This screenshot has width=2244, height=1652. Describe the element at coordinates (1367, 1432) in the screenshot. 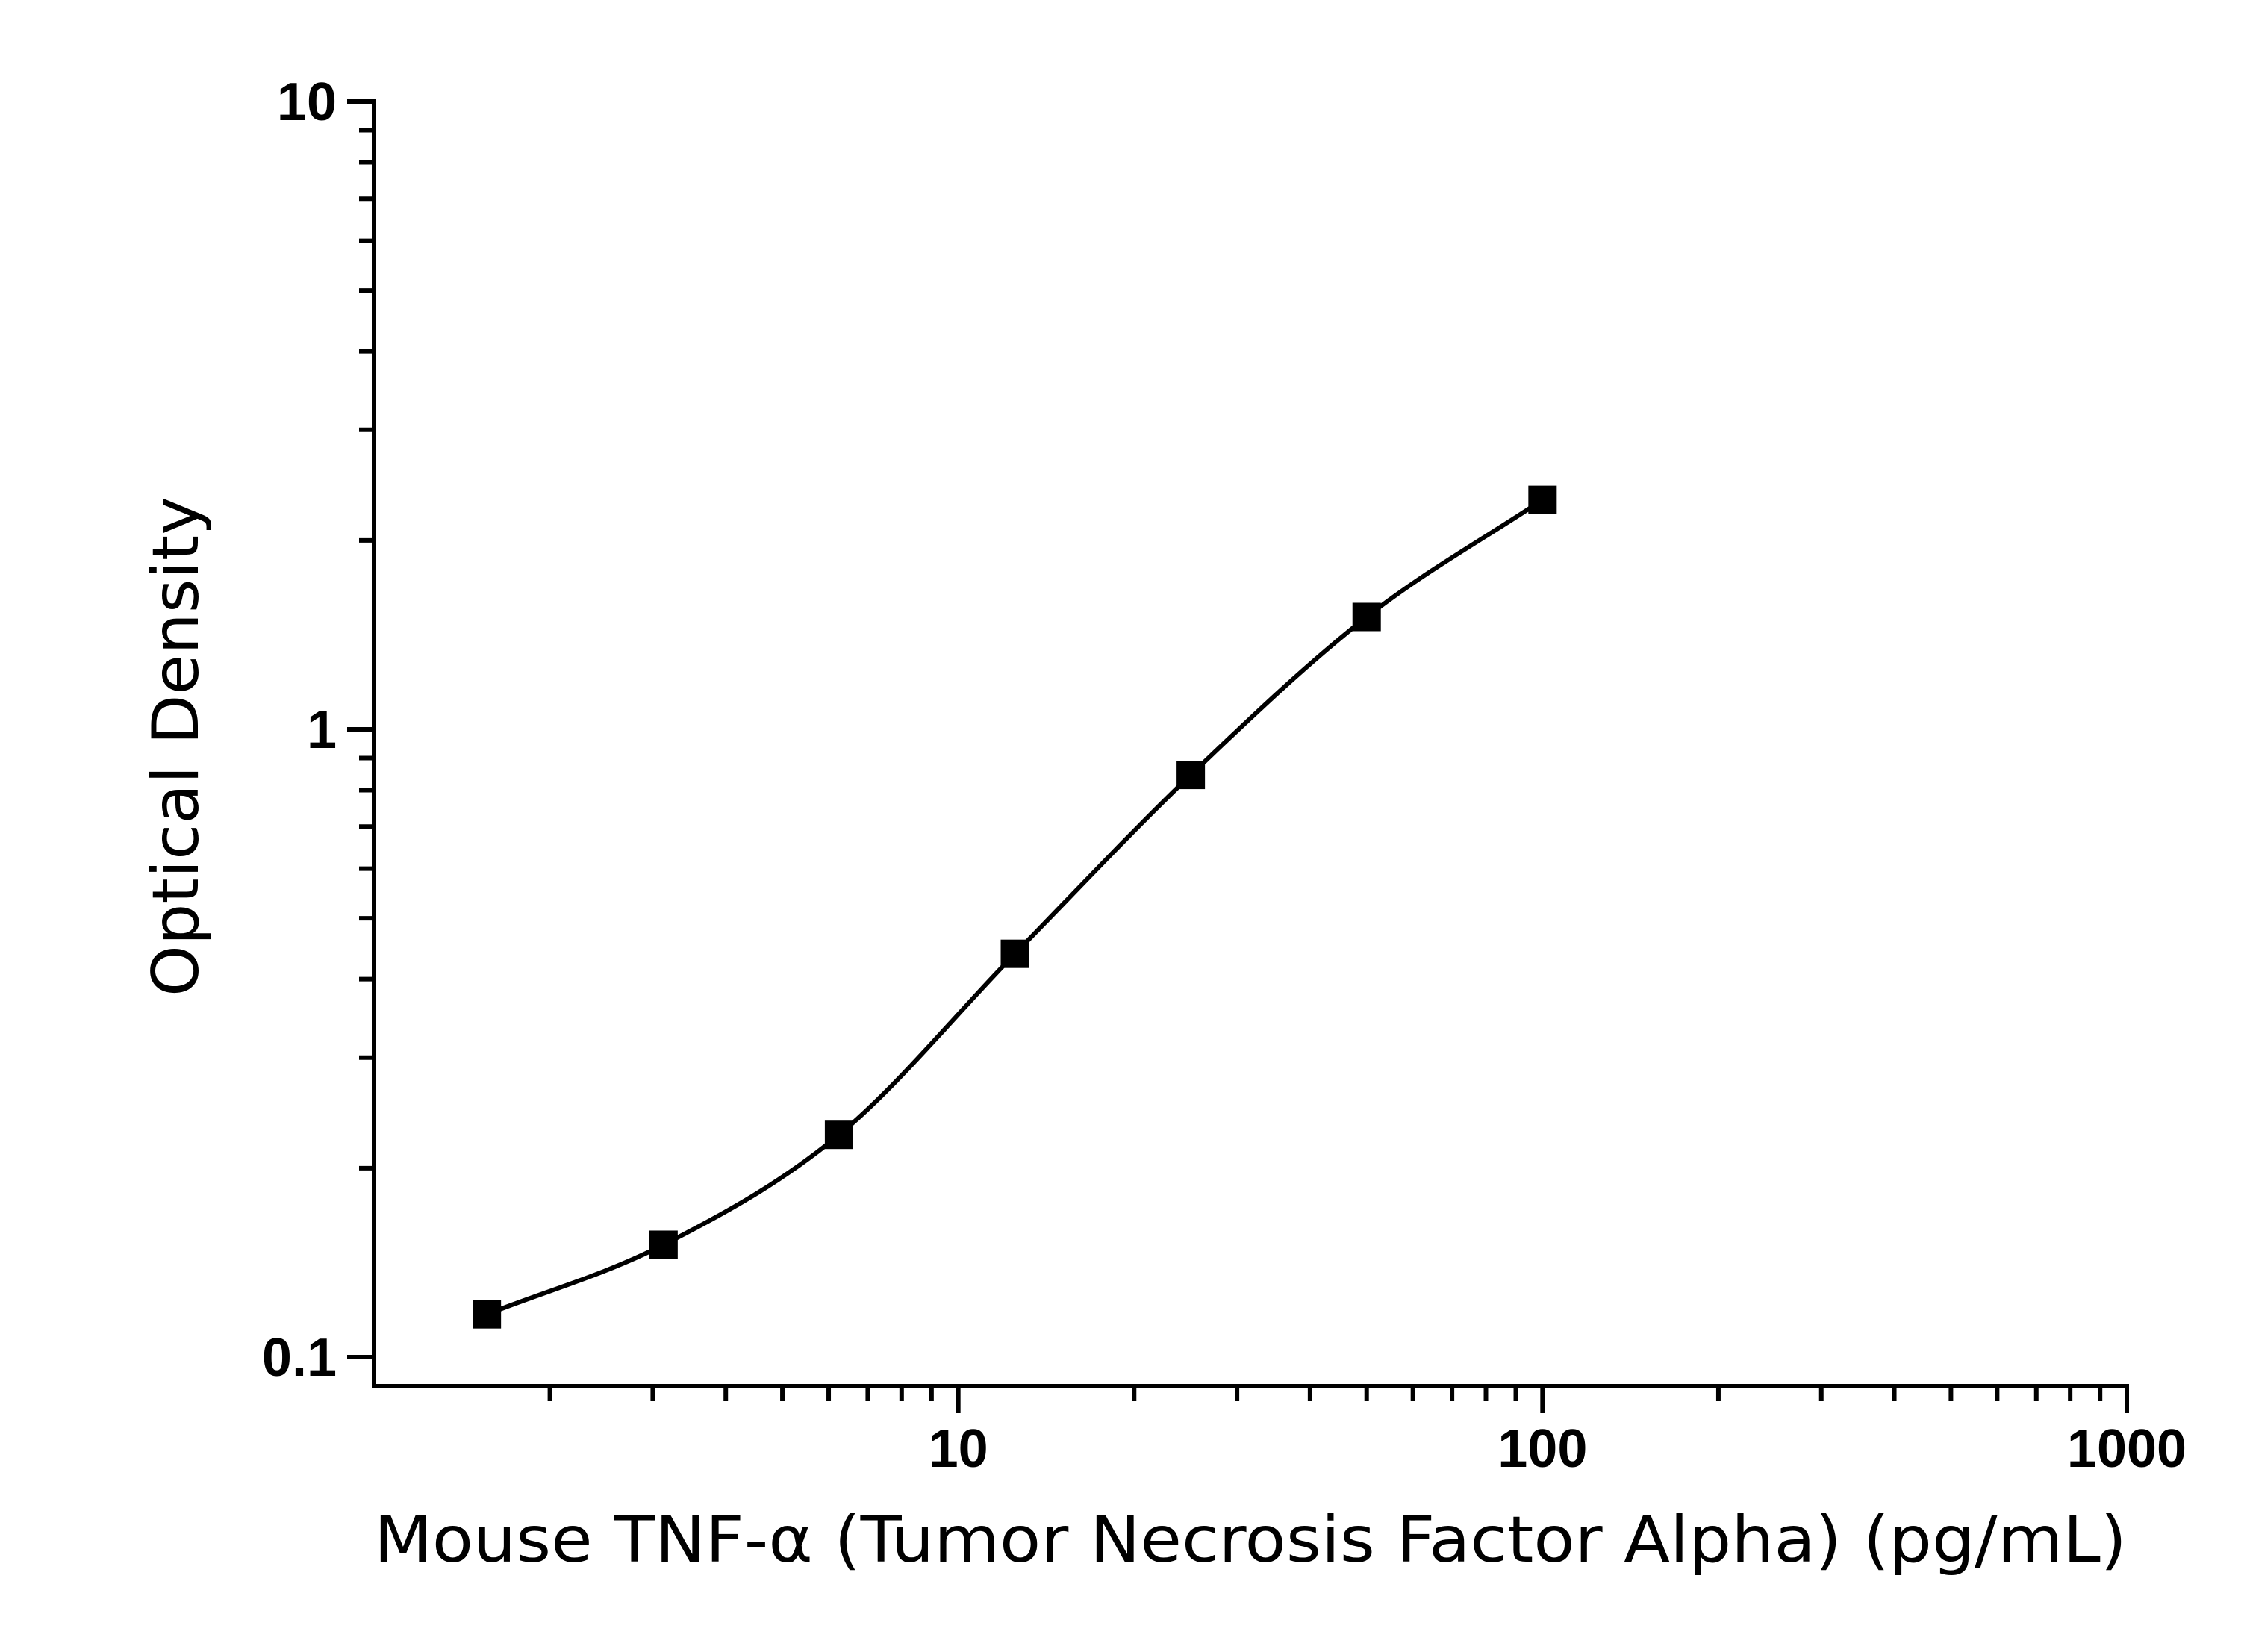

I see `x-ticks: 10 100 1000` at that location.